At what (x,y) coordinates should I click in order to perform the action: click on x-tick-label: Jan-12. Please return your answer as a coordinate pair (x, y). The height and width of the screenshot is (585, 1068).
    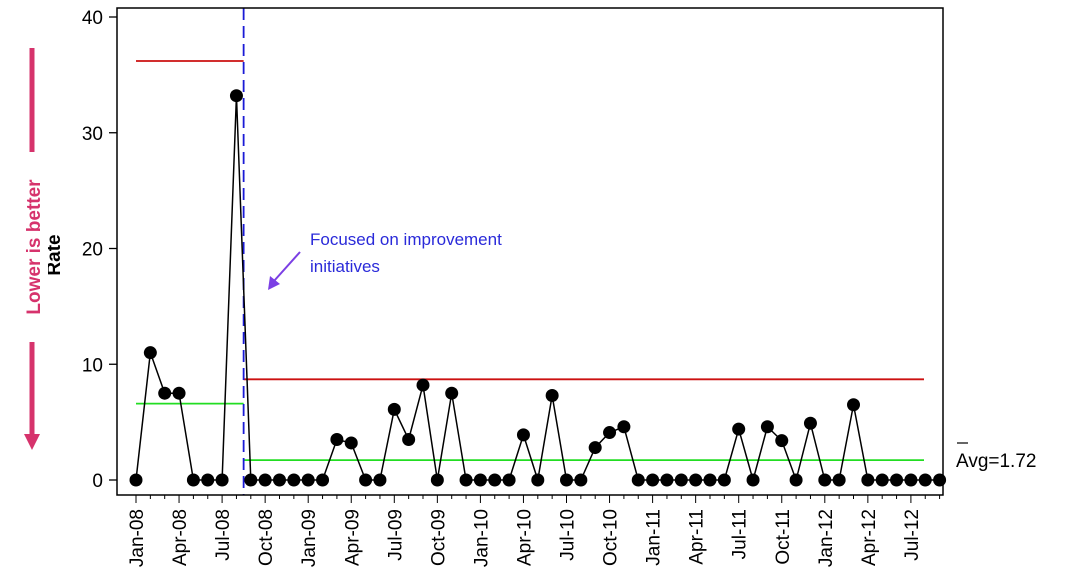
    Looking at the image, I should click on (826, 538).